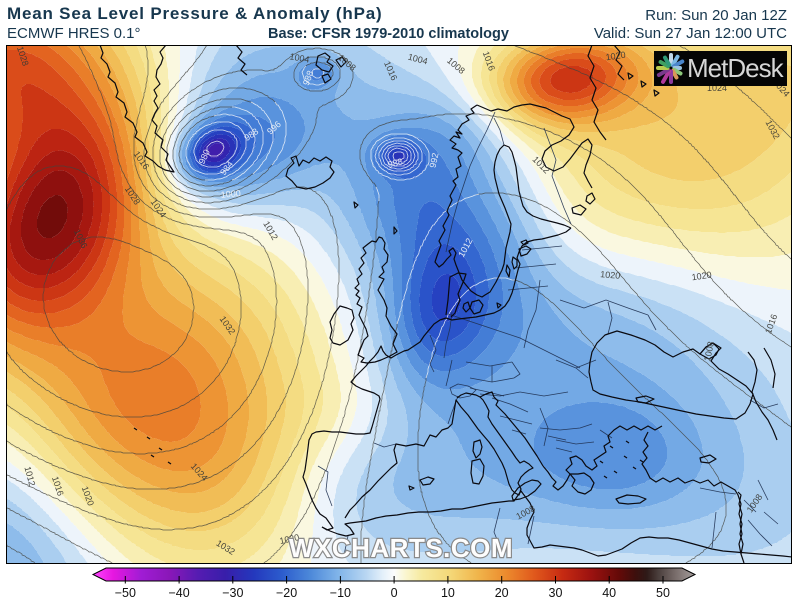 The width and height of the screenshot is (800, 613). Describe the element at coordinates (709, 352) in the screenshot. I see `svg-text: 1008` at that location.